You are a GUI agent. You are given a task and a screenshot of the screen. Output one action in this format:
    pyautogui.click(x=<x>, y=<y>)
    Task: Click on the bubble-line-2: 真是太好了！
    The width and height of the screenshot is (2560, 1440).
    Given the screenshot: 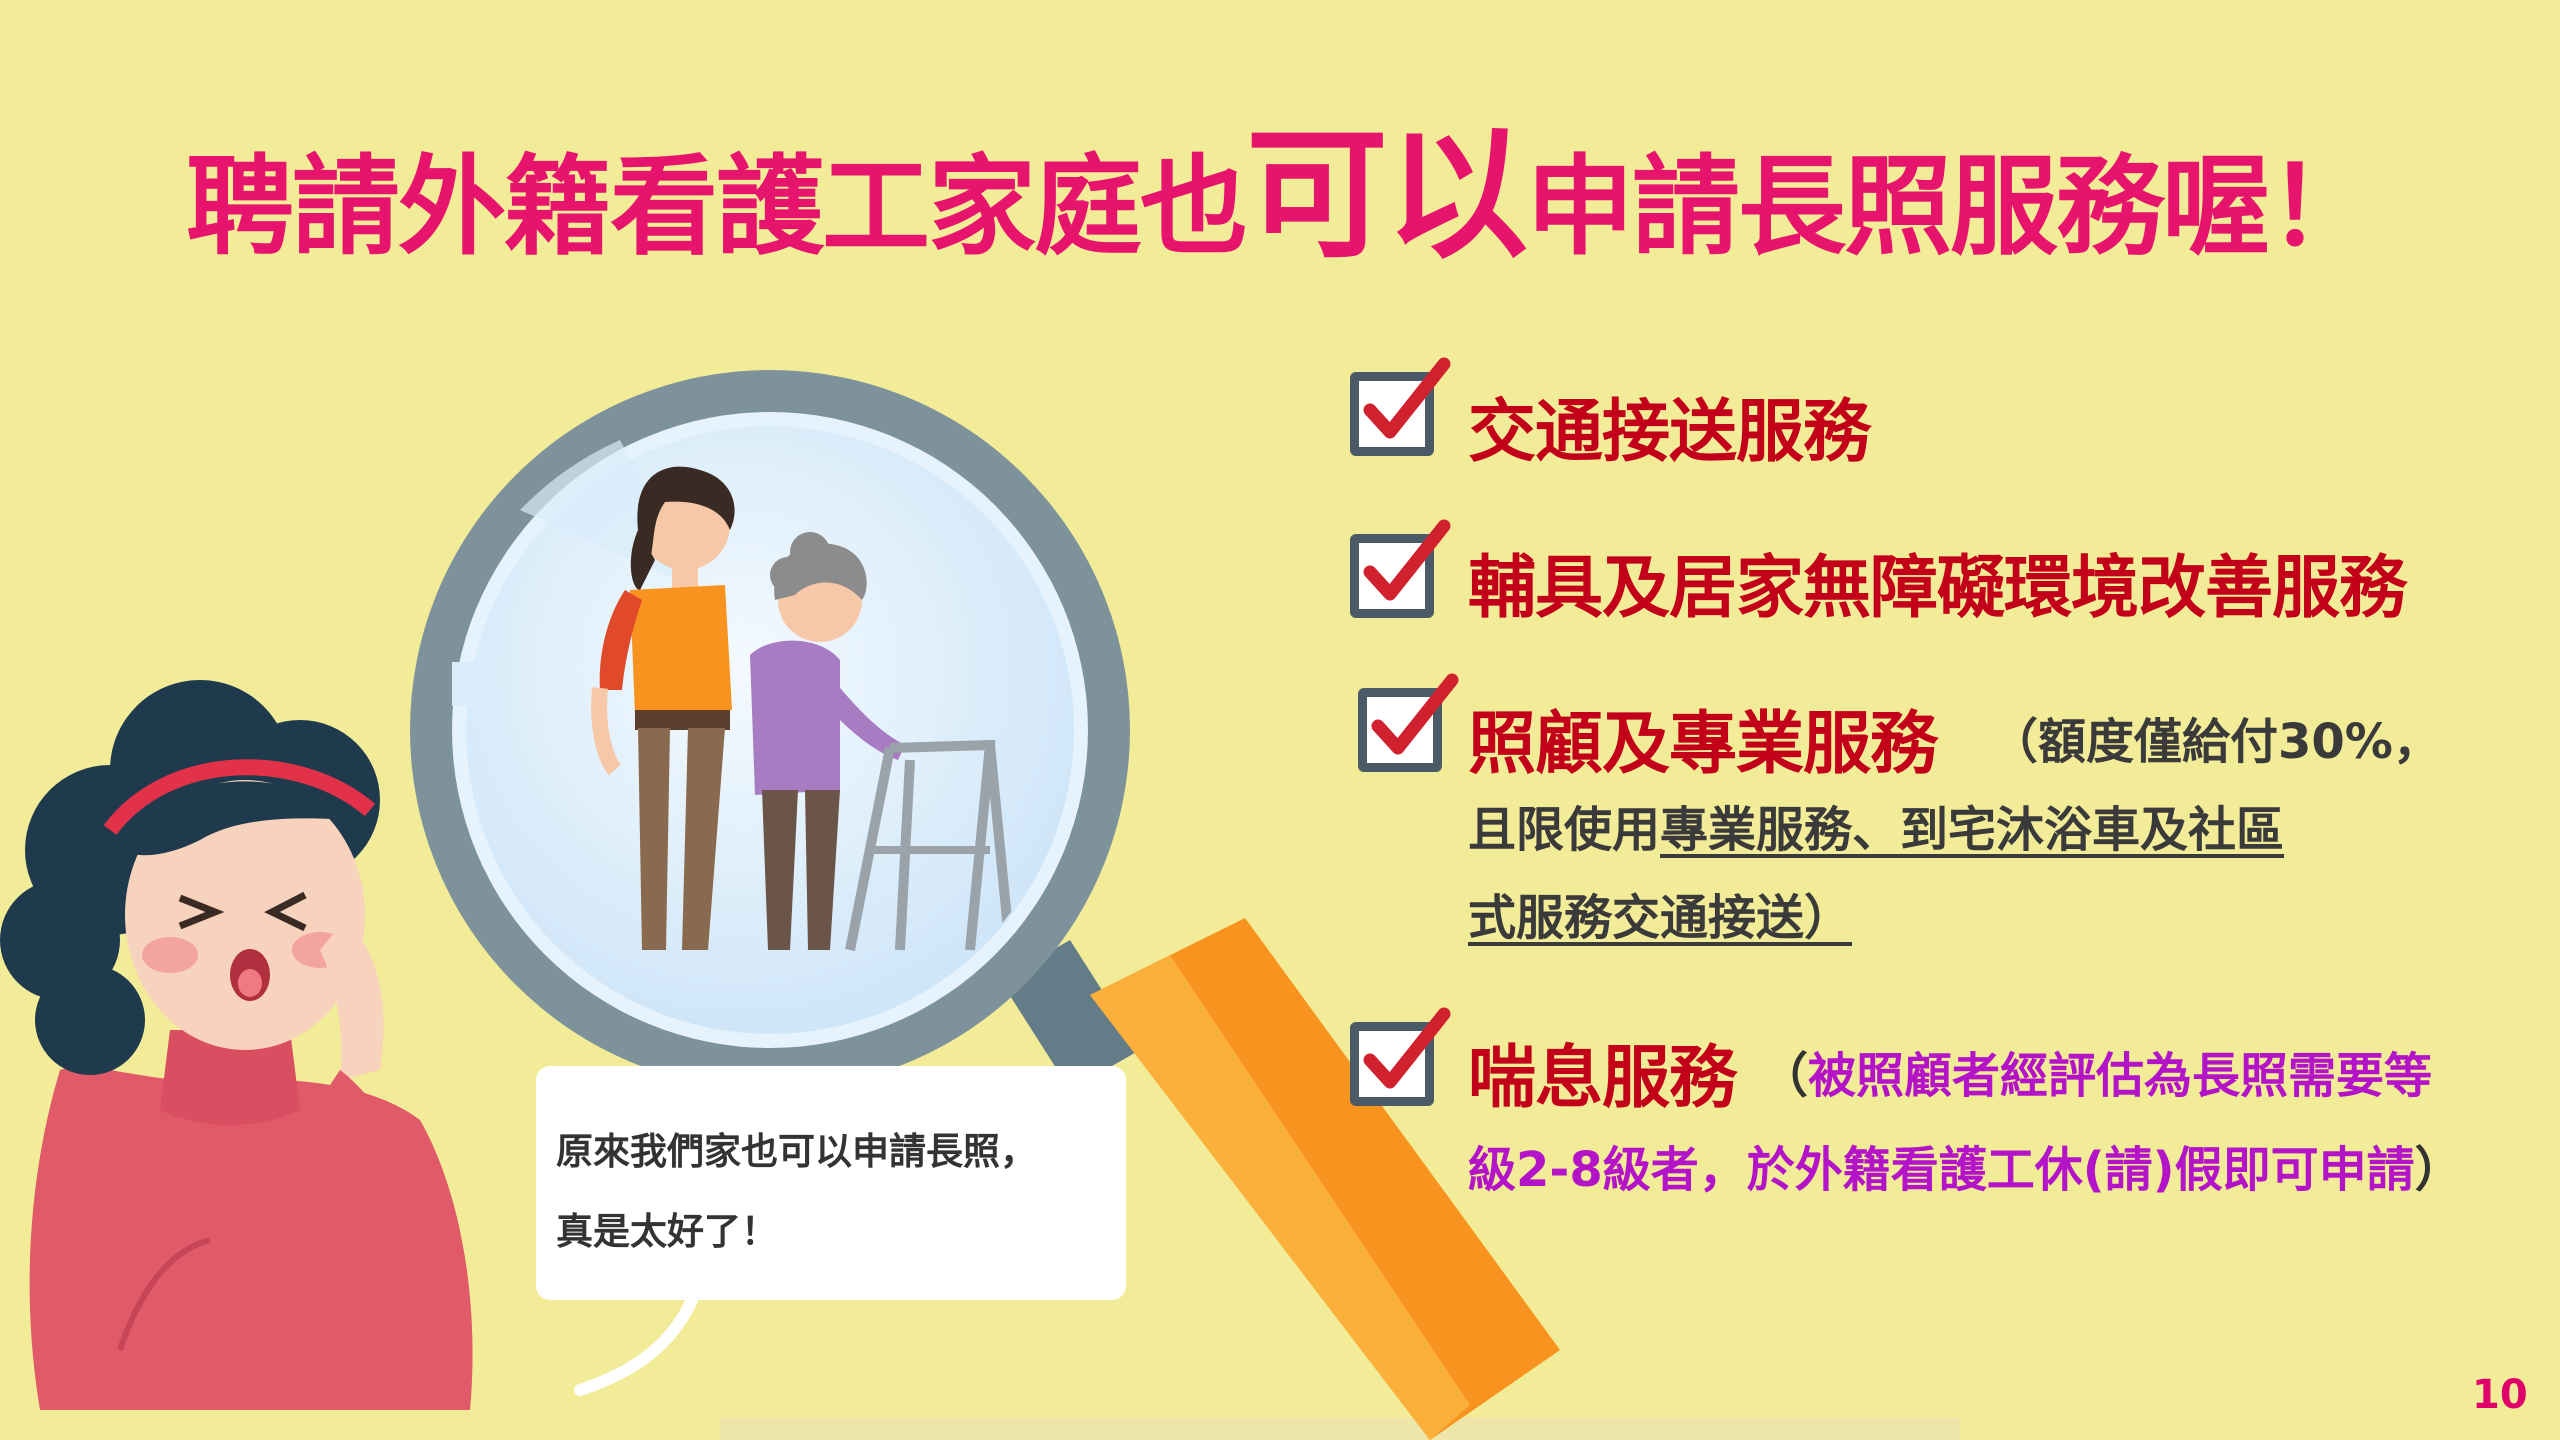 What is the action you would take?
    pyautogui.click(x=667, y=1231)
    